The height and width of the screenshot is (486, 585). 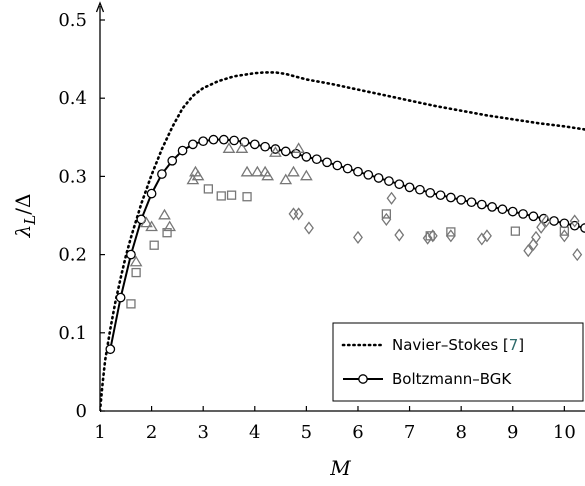 What do you see at coordinates (81, 411) in the screenshot?
I see `y-tick-label: 0` at bounding box center [81, 411].